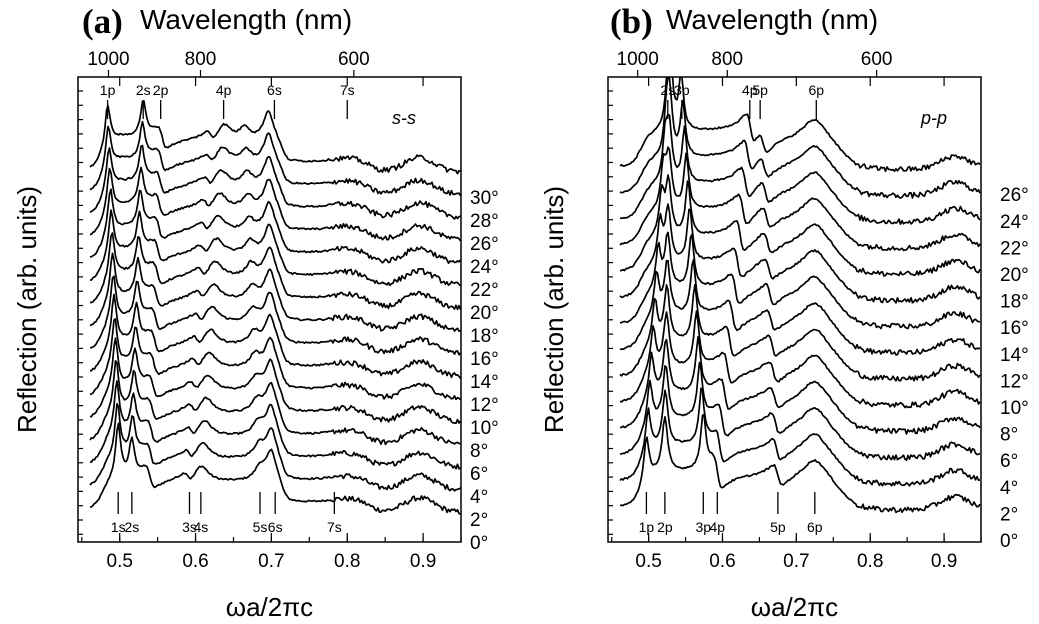 This screenshot has width=1039, height=624. I want to click on x-tick-label: 0.5, so click(120, 561).